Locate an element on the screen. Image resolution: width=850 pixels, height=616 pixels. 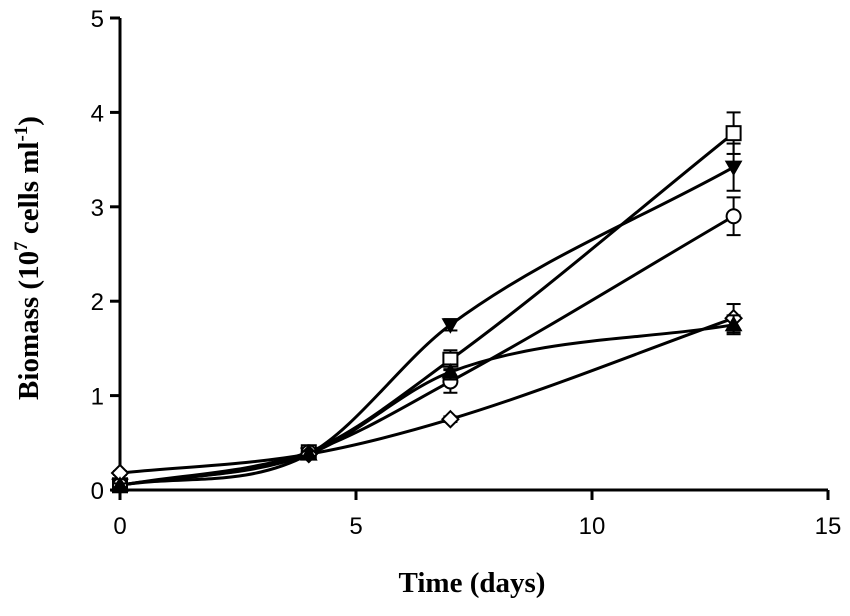
y-tick-label: 2 is located at coordinates (97, 302).